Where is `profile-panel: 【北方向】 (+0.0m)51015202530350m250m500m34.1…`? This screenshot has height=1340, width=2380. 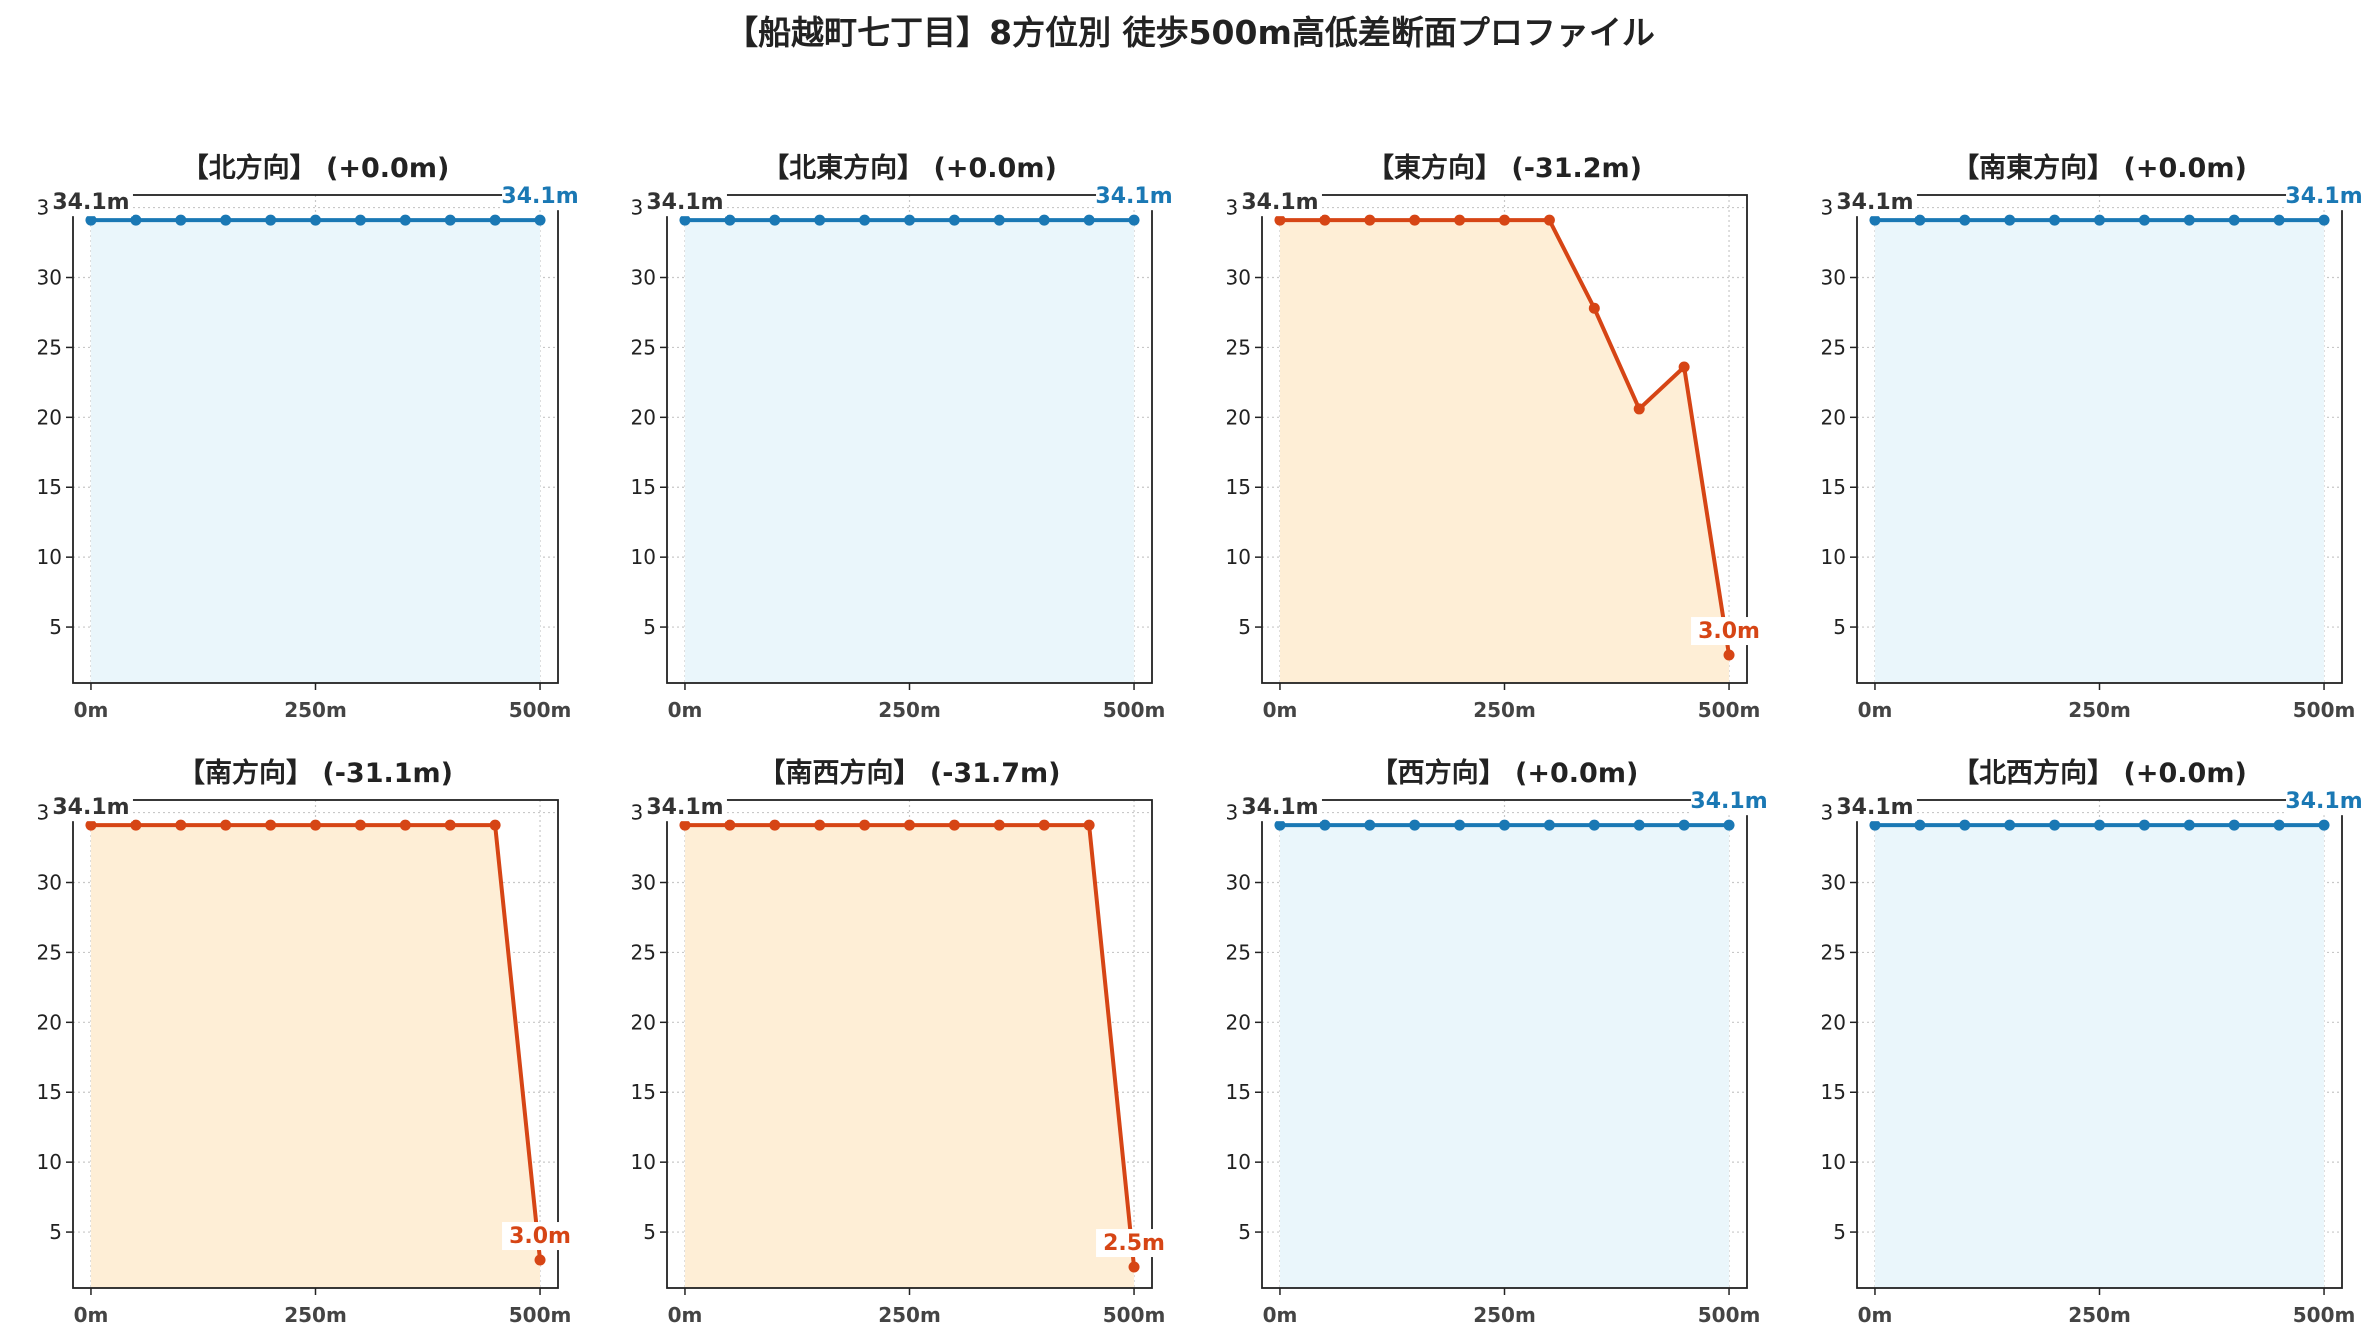 profile-panel: 【北方向】 (+0.0m)51015202530350m250m500m34.1… is located at coordinates (308, 437).